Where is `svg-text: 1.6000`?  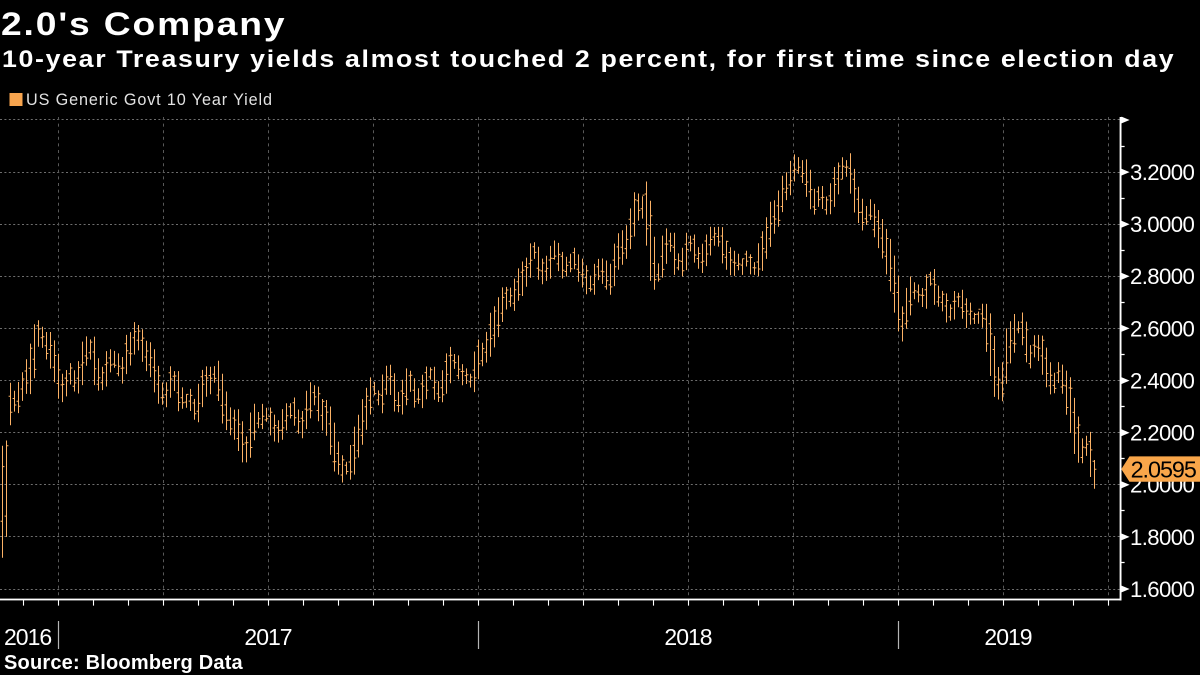 svg-text: 1.6000 is located at coordinates (1162, 589).